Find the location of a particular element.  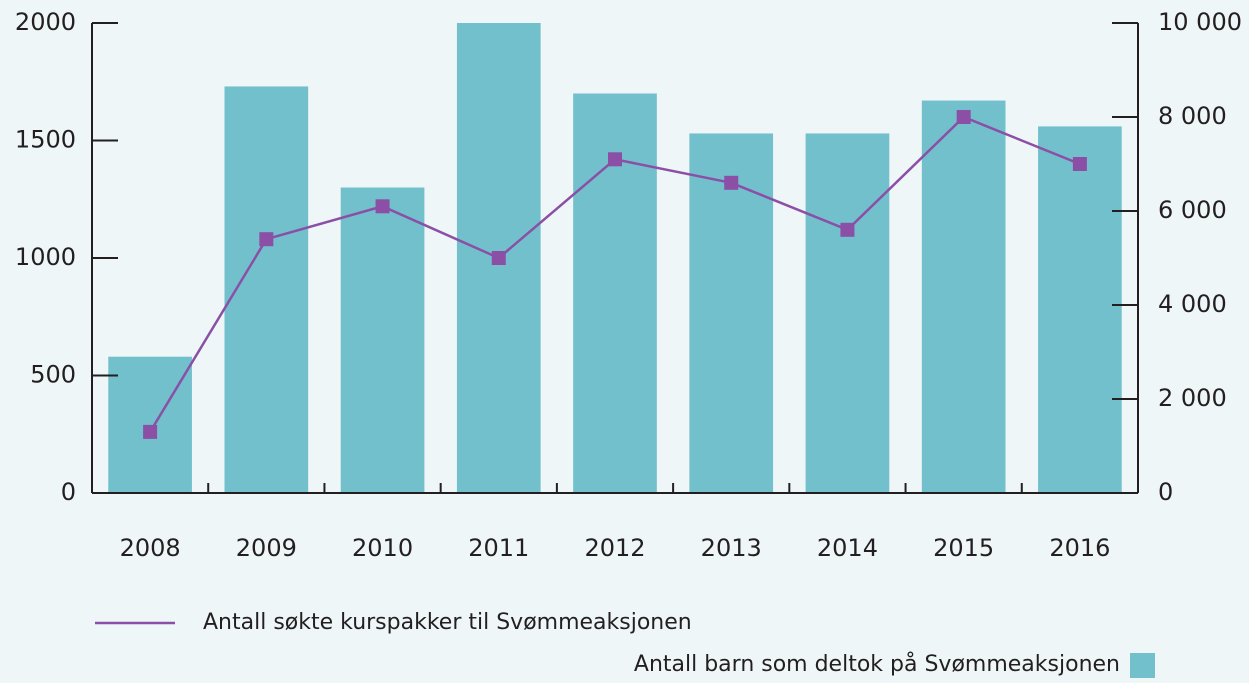

legend-swatch is located at coordinates (1142, 665).